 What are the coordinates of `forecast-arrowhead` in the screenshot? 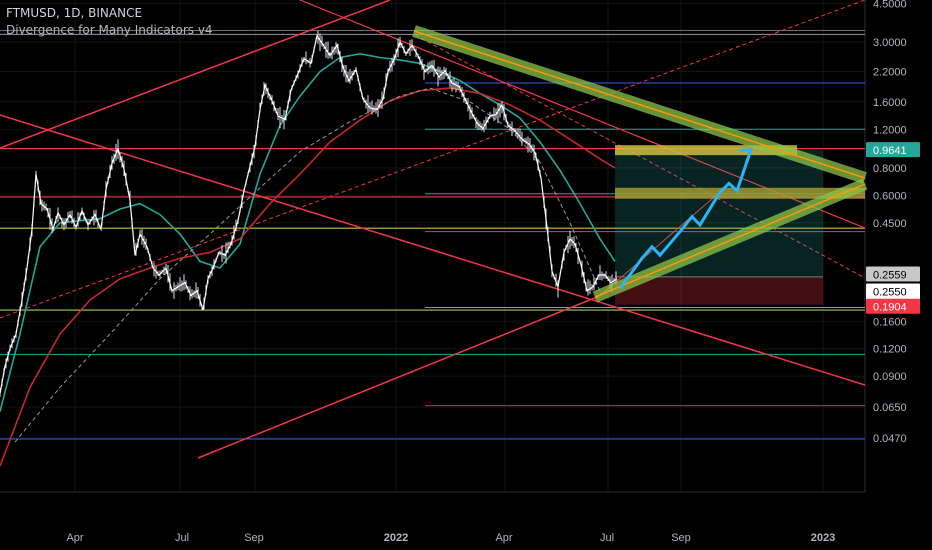 It's located at (746, 155).